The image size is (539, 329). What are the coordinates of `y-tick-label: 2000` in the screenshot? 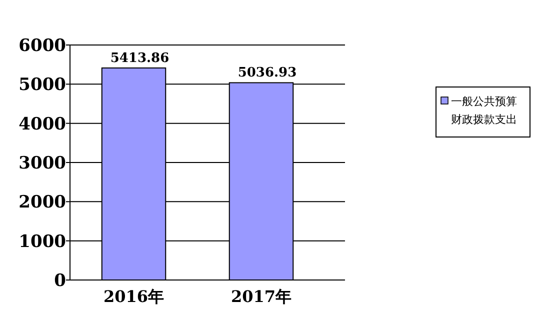 It's located at (42, 202).